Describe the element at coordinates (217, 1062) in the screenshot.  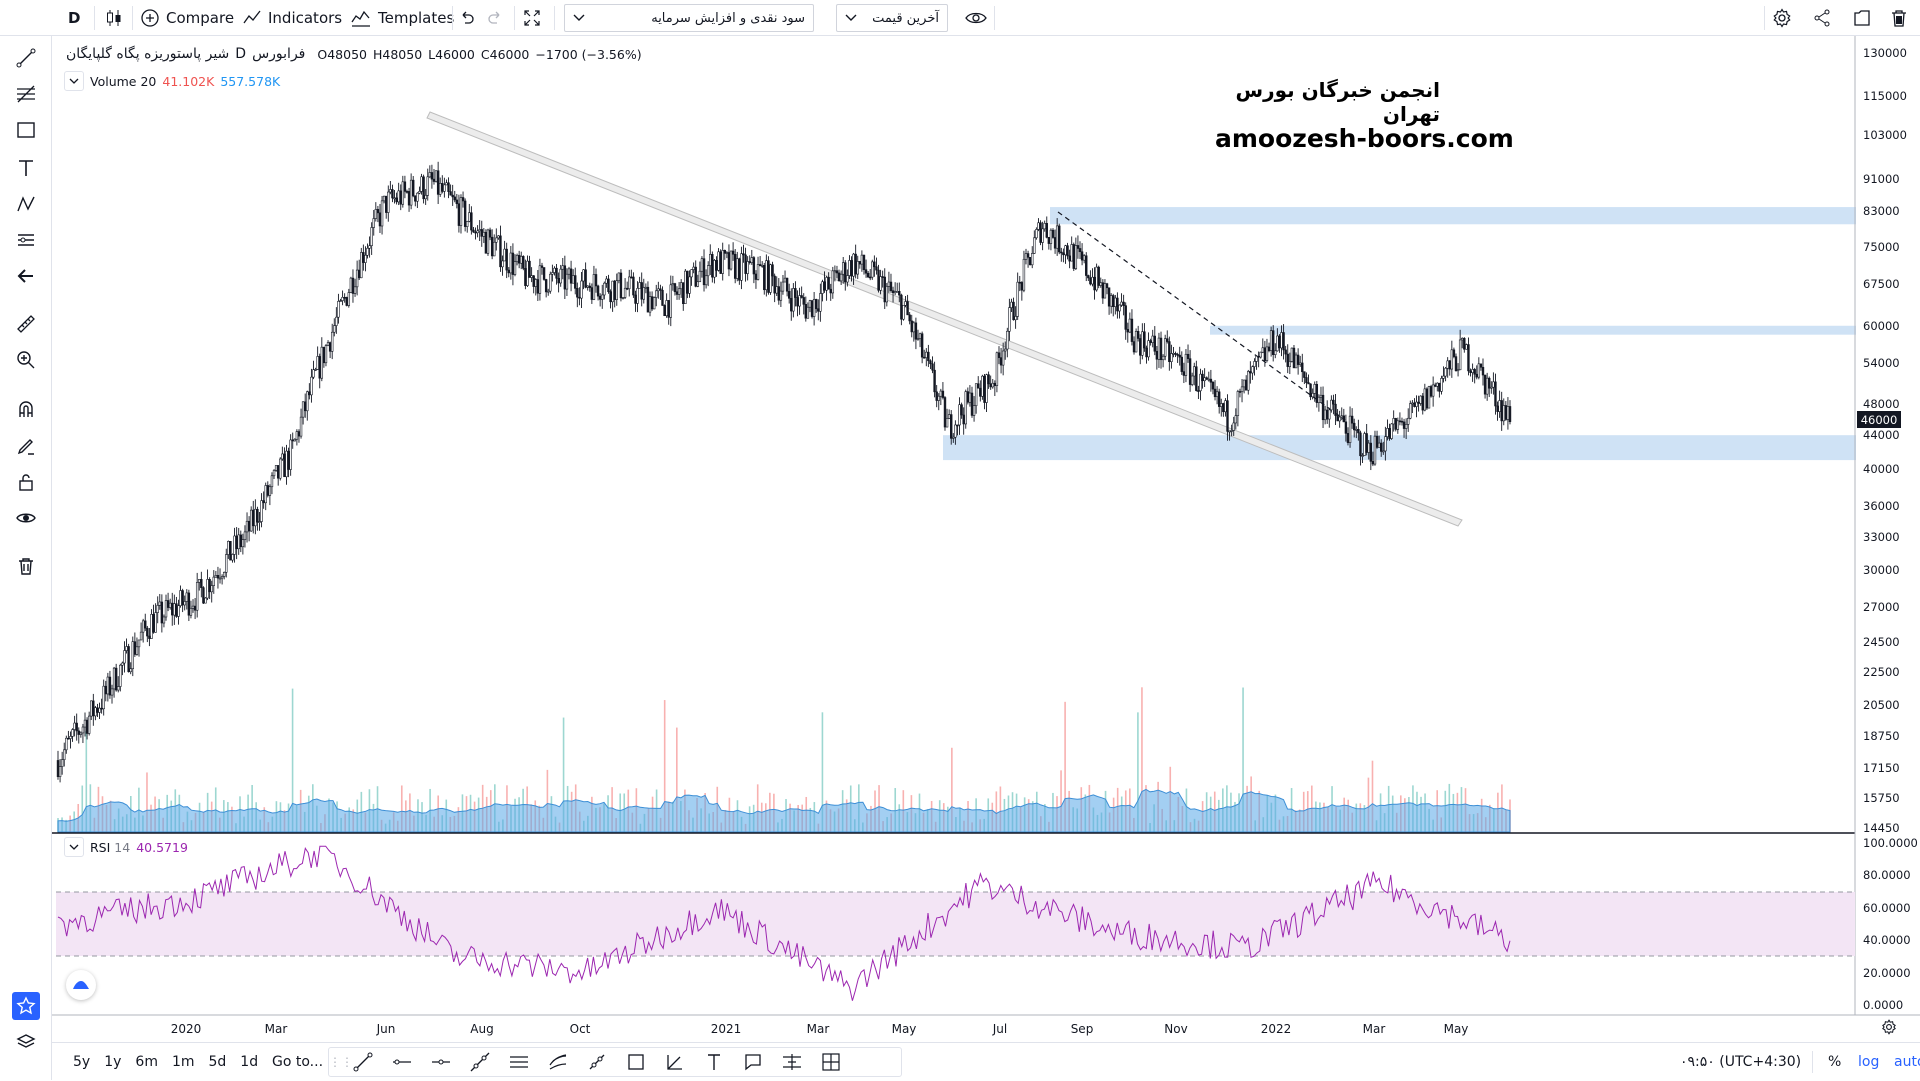
I see `range-button-5d: 5d` at that location.